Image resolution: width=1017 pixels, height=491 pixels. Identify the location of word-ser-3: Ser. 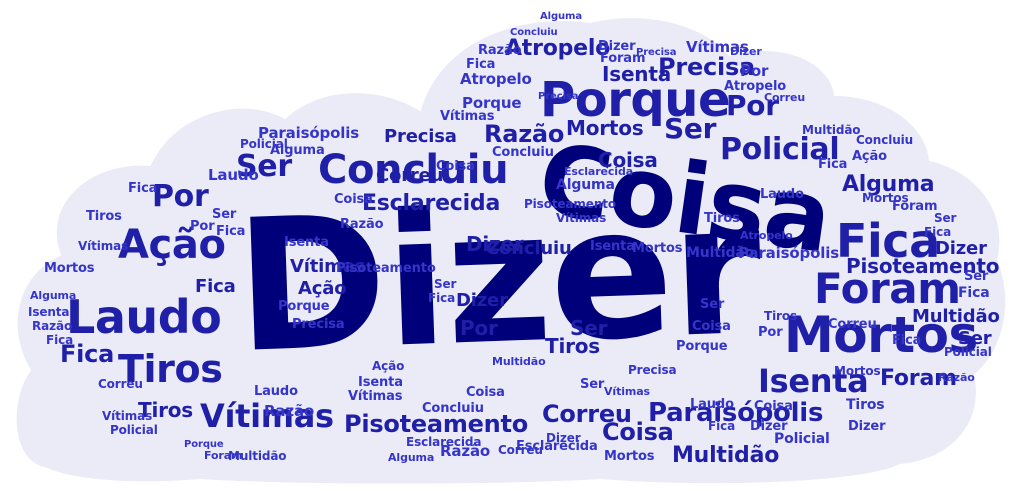
(589, 328).